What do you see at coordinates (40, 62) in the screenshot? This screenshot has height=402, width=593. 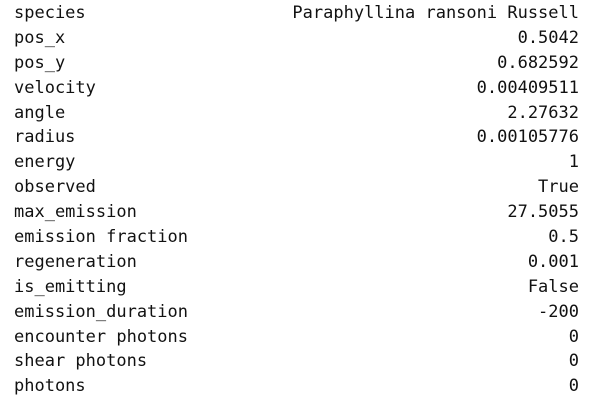 I see `field-key: pos_y` at bounding box center [40, 62].